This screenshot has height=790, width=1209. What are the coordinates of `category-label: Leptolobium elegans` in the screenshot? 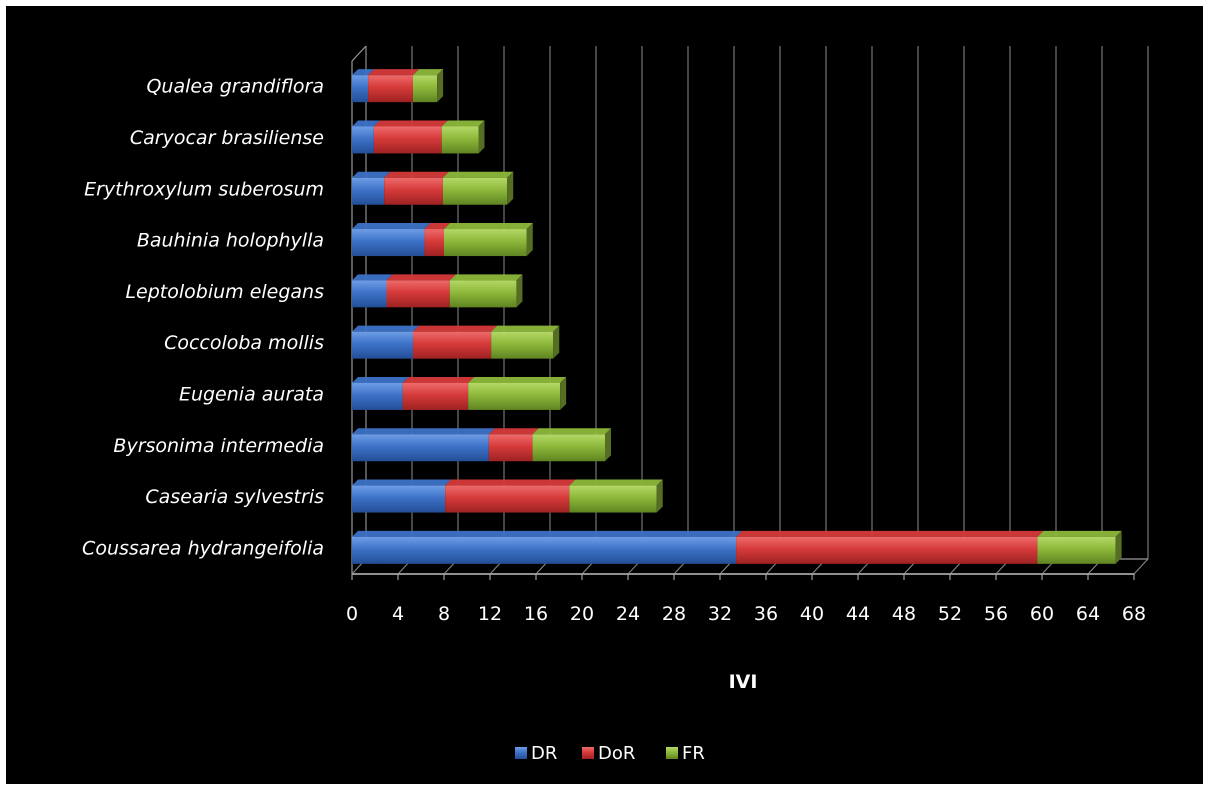 It's located at (224, 292).